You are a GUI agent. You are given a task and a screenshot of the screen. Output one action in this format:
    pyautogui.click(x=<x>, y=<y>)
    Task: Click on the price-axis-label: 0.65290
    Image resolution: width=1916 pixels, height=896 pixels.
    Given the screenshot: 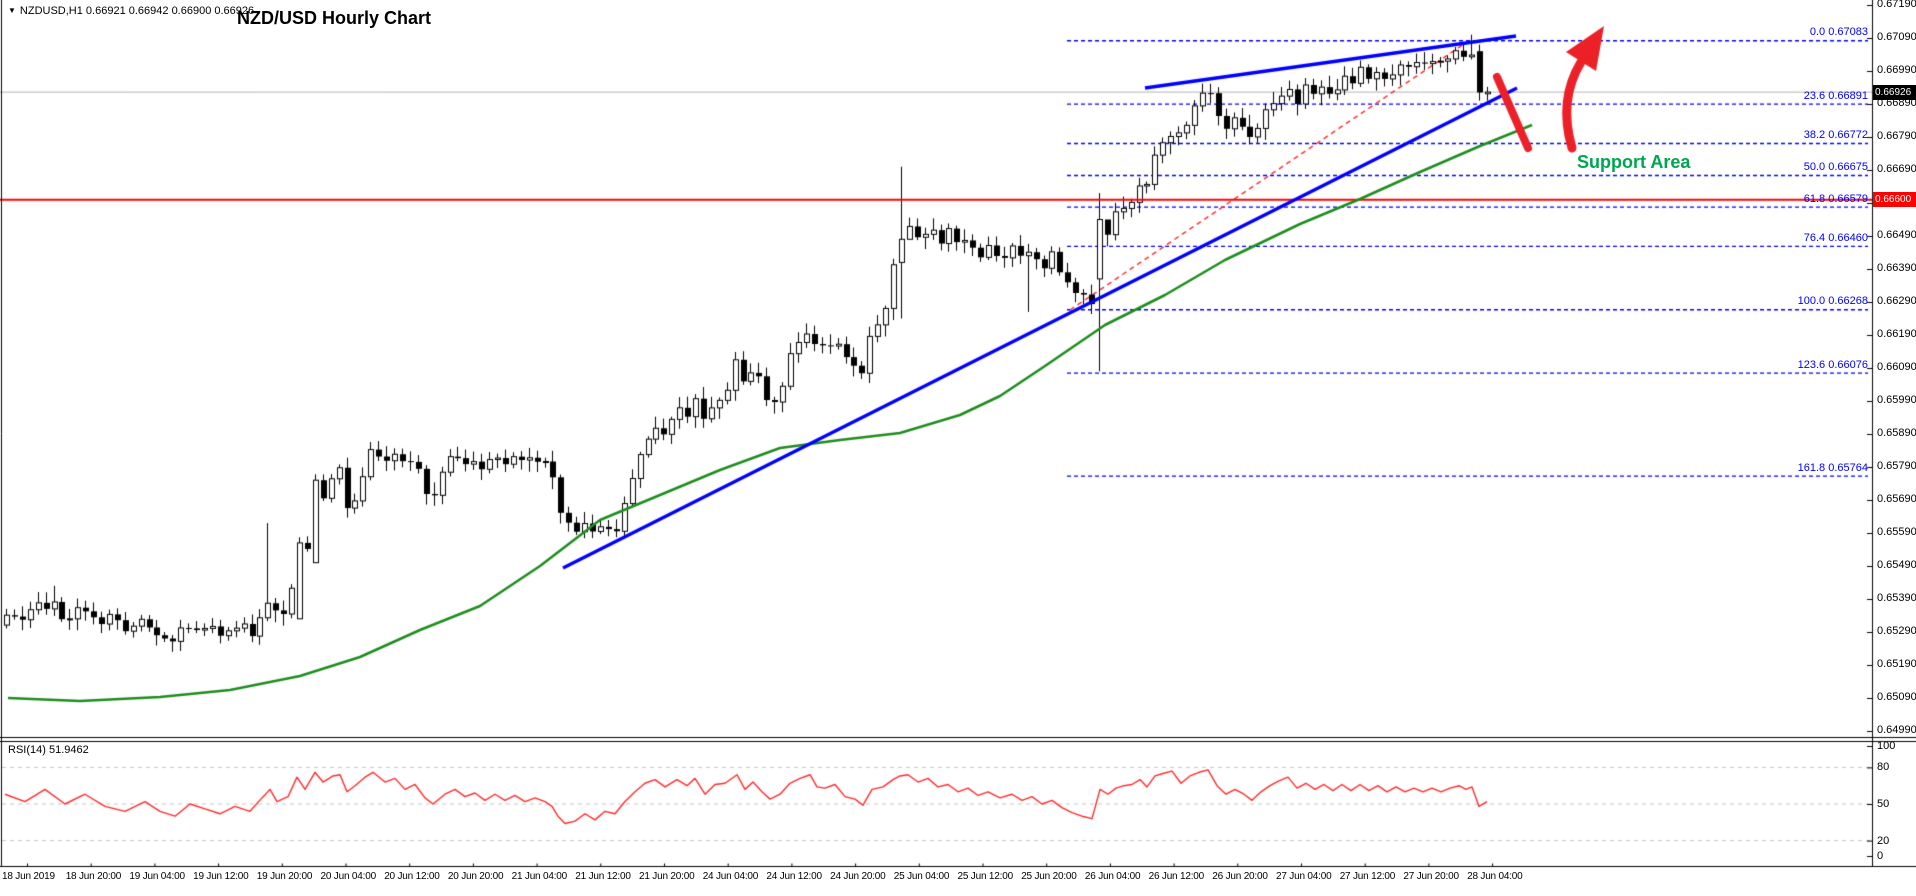 What is the action you would take?
    pyautogui.click(x=1896, y=631)
    